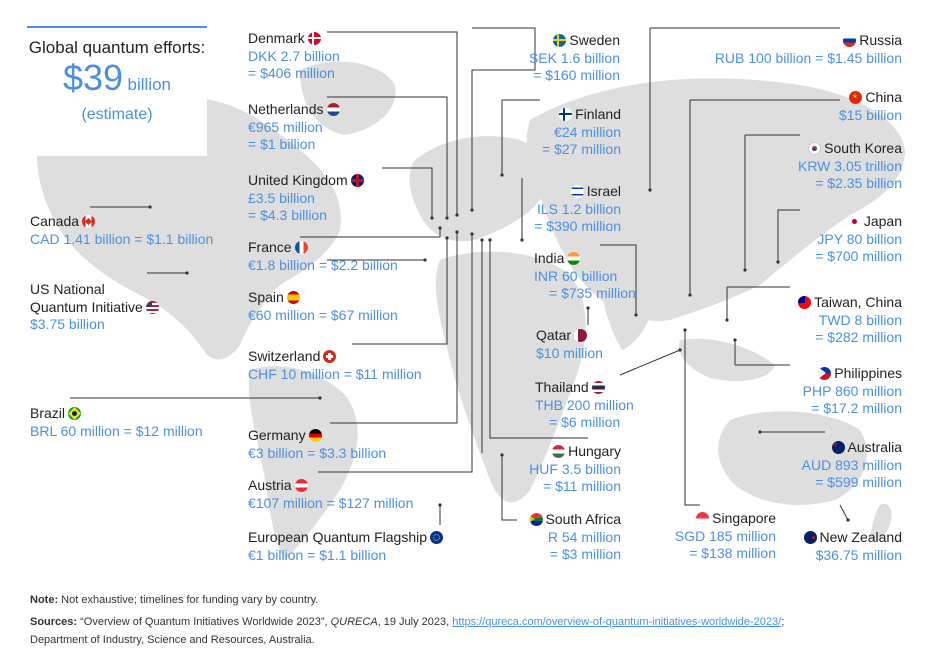 The image size is (929, 669). What do you see at coordinates (550, 209) in the screenshot?
I see `label-israel: Israel ILS 1.2 billion = $390 million` at bounding box center [550, 209].